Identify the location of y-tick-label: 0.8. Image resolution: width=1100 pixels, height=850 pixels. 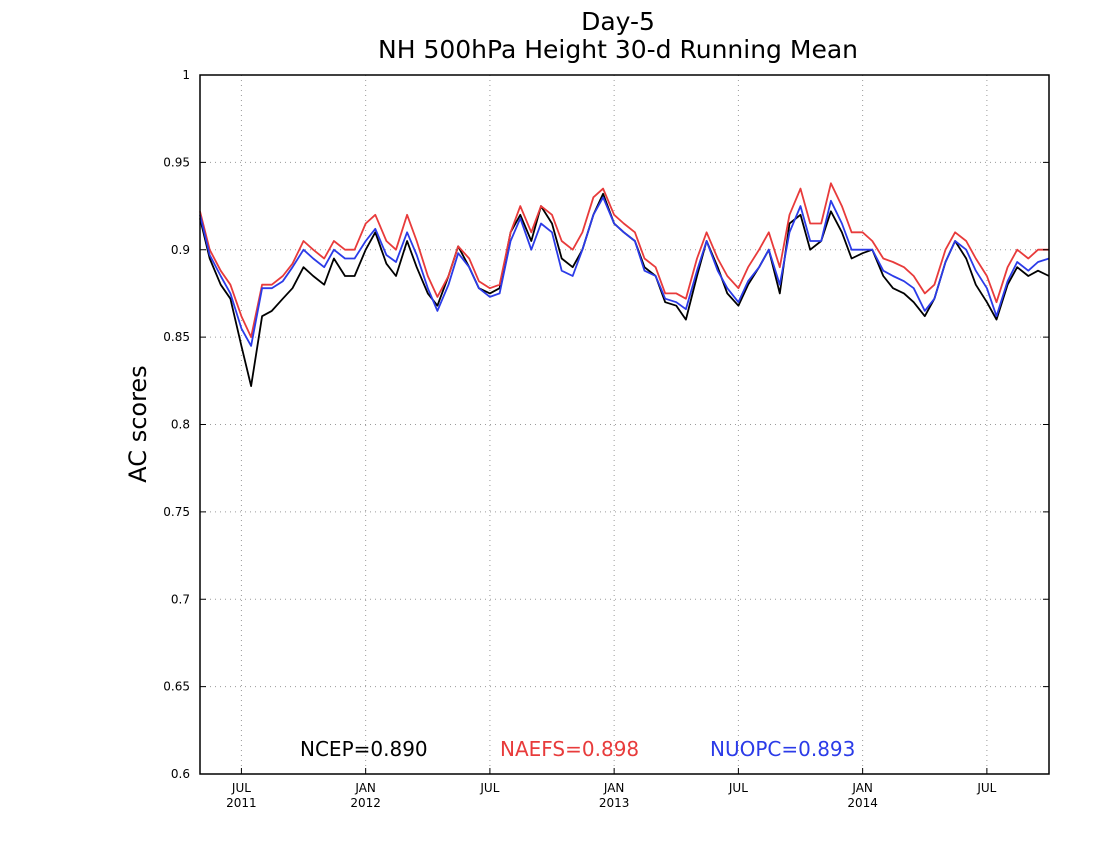
(180, 425).